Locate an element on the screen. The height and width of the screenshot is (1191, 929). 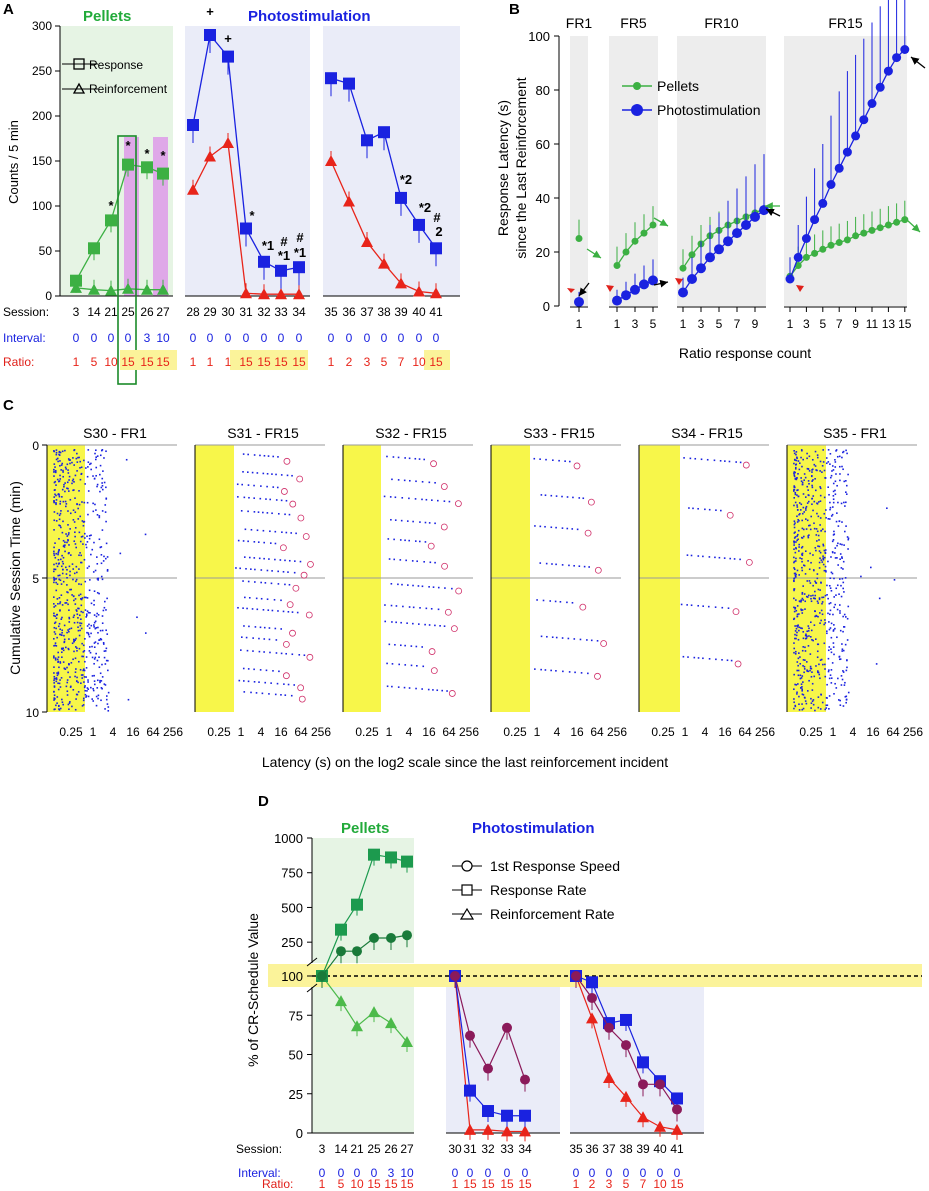
ratio-label-9: 15 is located at coordinates (507, 1184).